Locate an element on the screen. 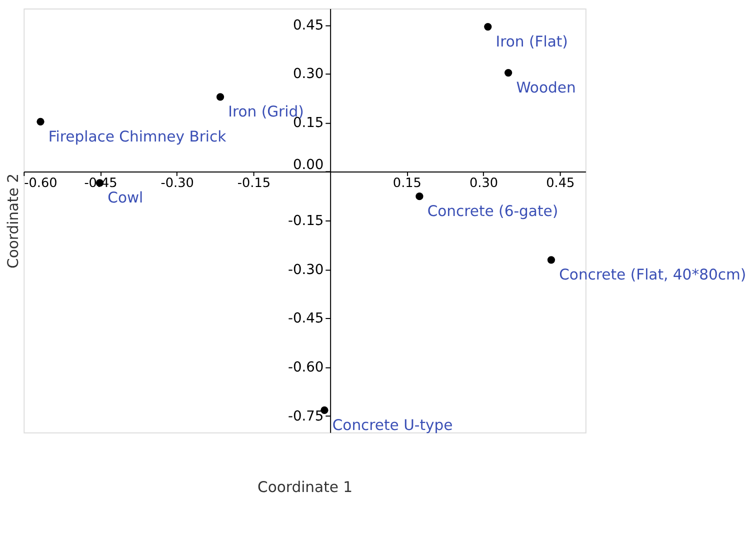  annotation: Iron (Flat) is located at coordinates (532, 42).